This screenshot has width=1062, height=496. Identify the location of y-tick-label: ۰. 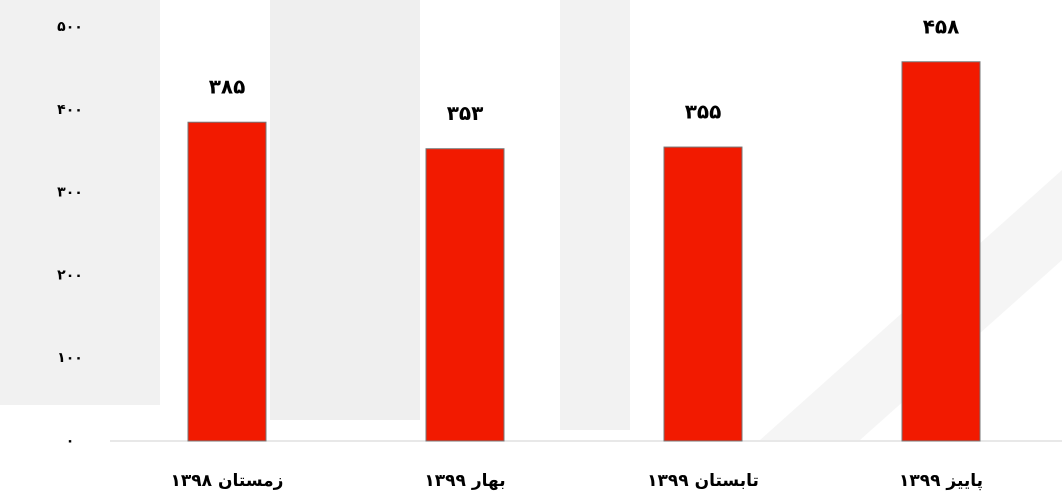
(70, 441).